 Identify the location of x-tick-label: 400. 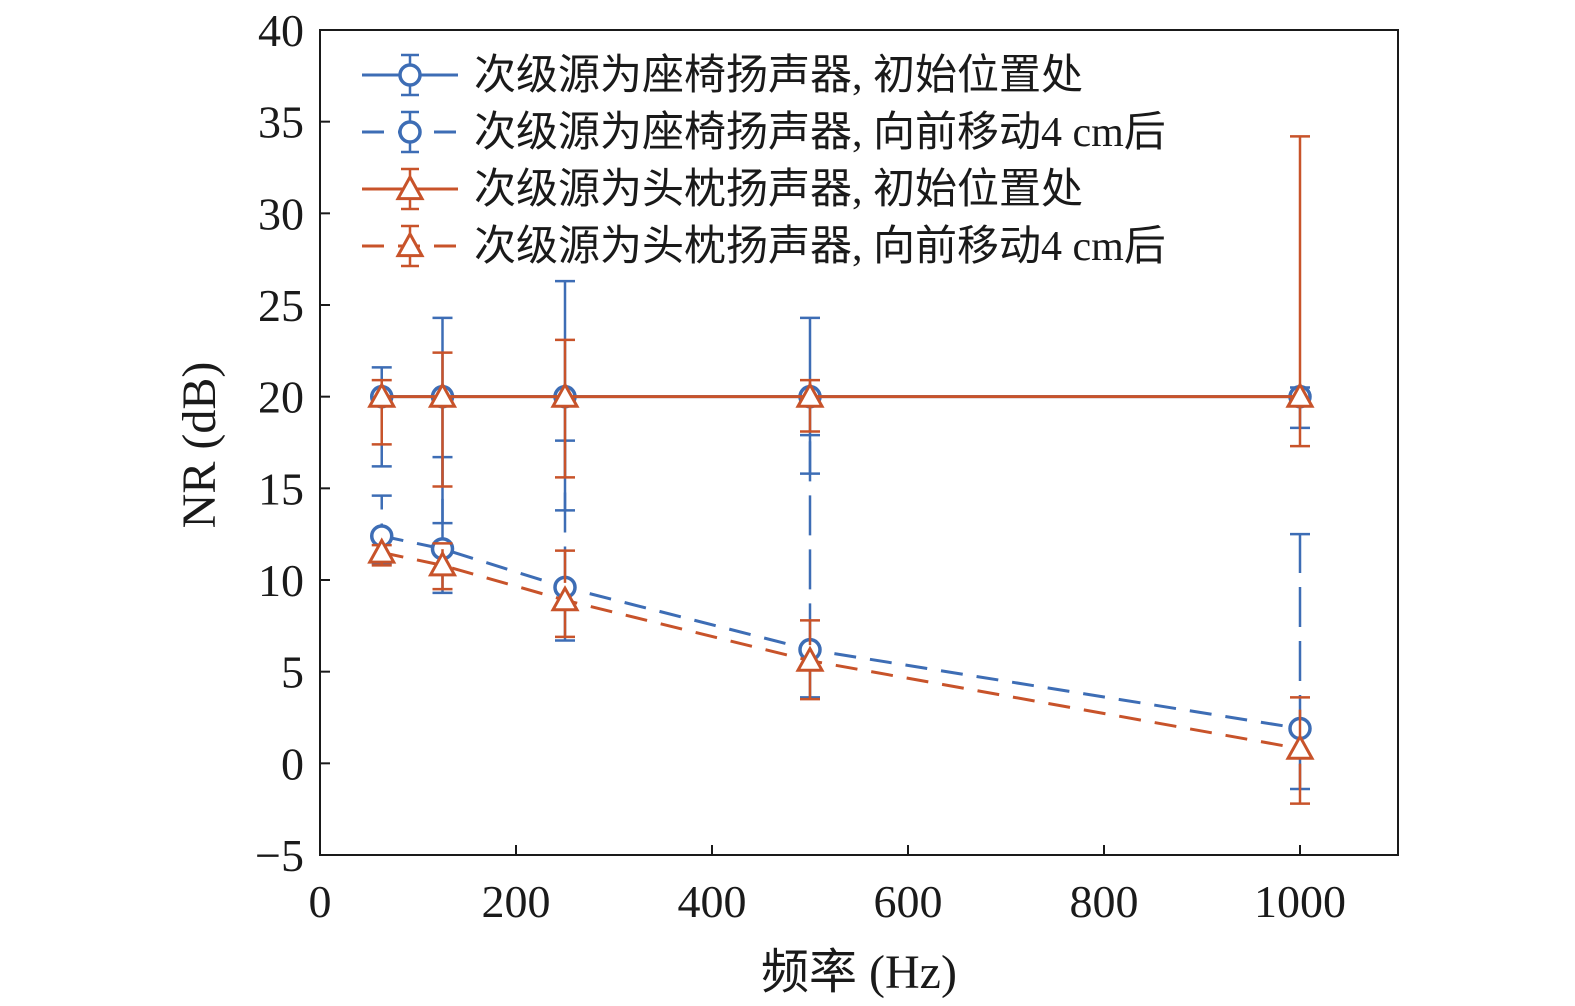
(712, 901).